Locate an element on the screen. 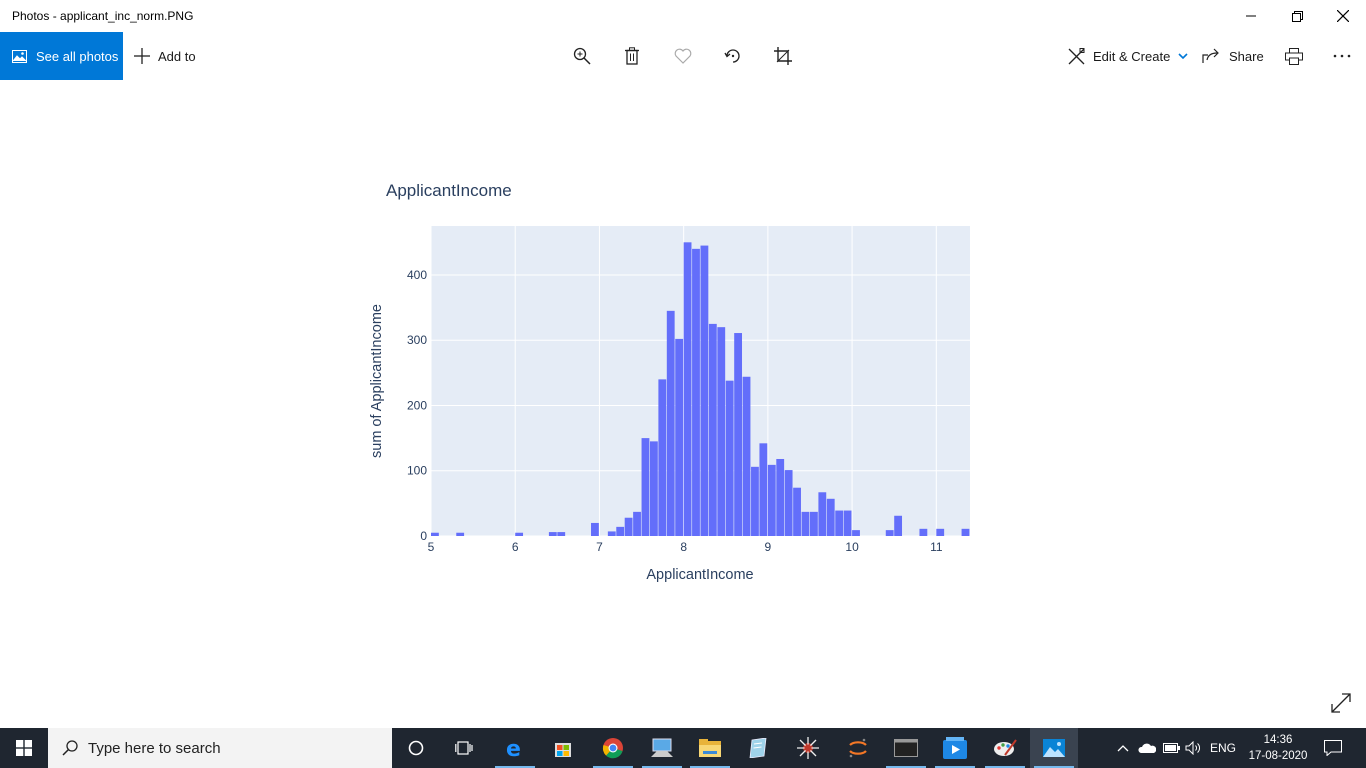 The height and width of the screenshot is (768, 1366). edit-create-button: Edit & Create is located at coordinates (1128, 56).